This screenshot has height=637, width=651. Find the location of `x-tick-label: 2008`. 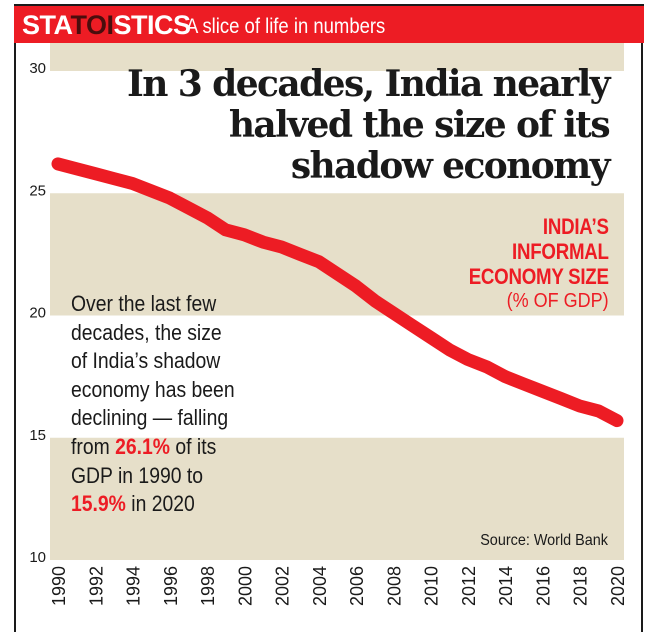

x-tick-label: 2008 is located at coordinates (394, 586).